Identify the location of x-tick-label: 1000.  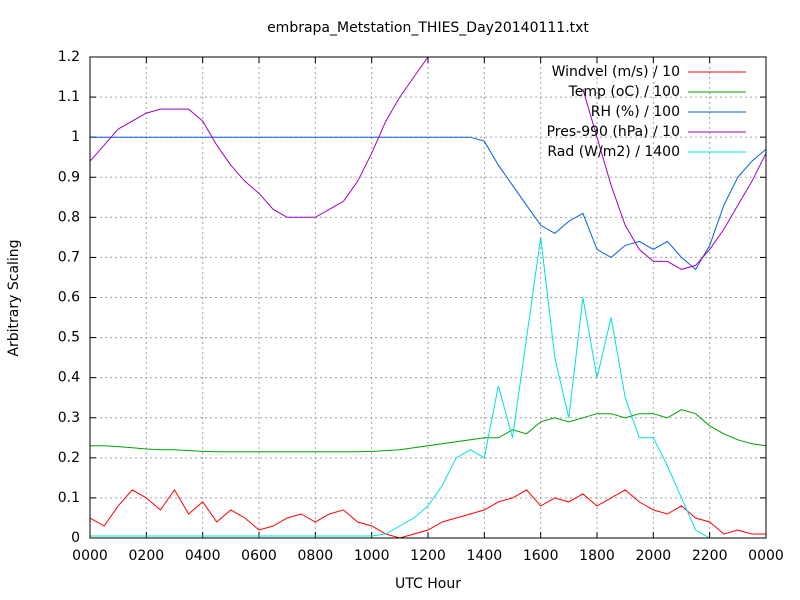
(372, 556).